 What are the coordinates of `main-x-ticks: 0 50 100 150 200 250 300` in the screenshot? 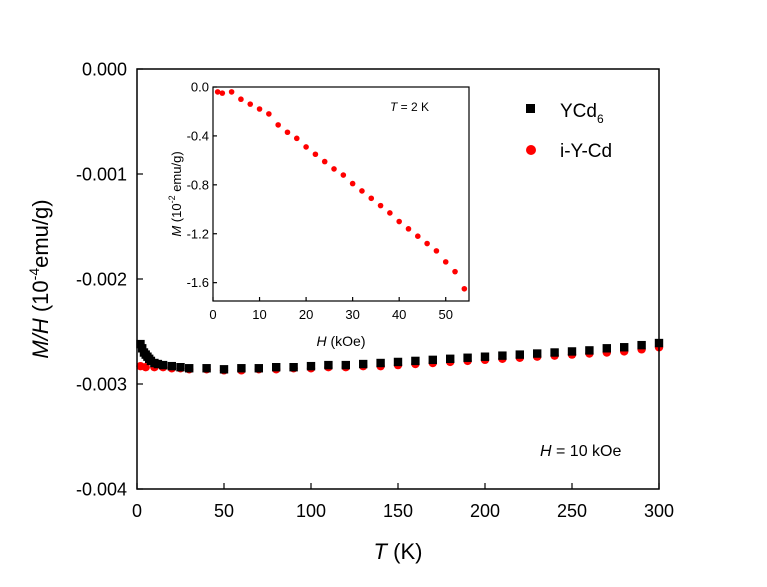 It's located at (403, 502).